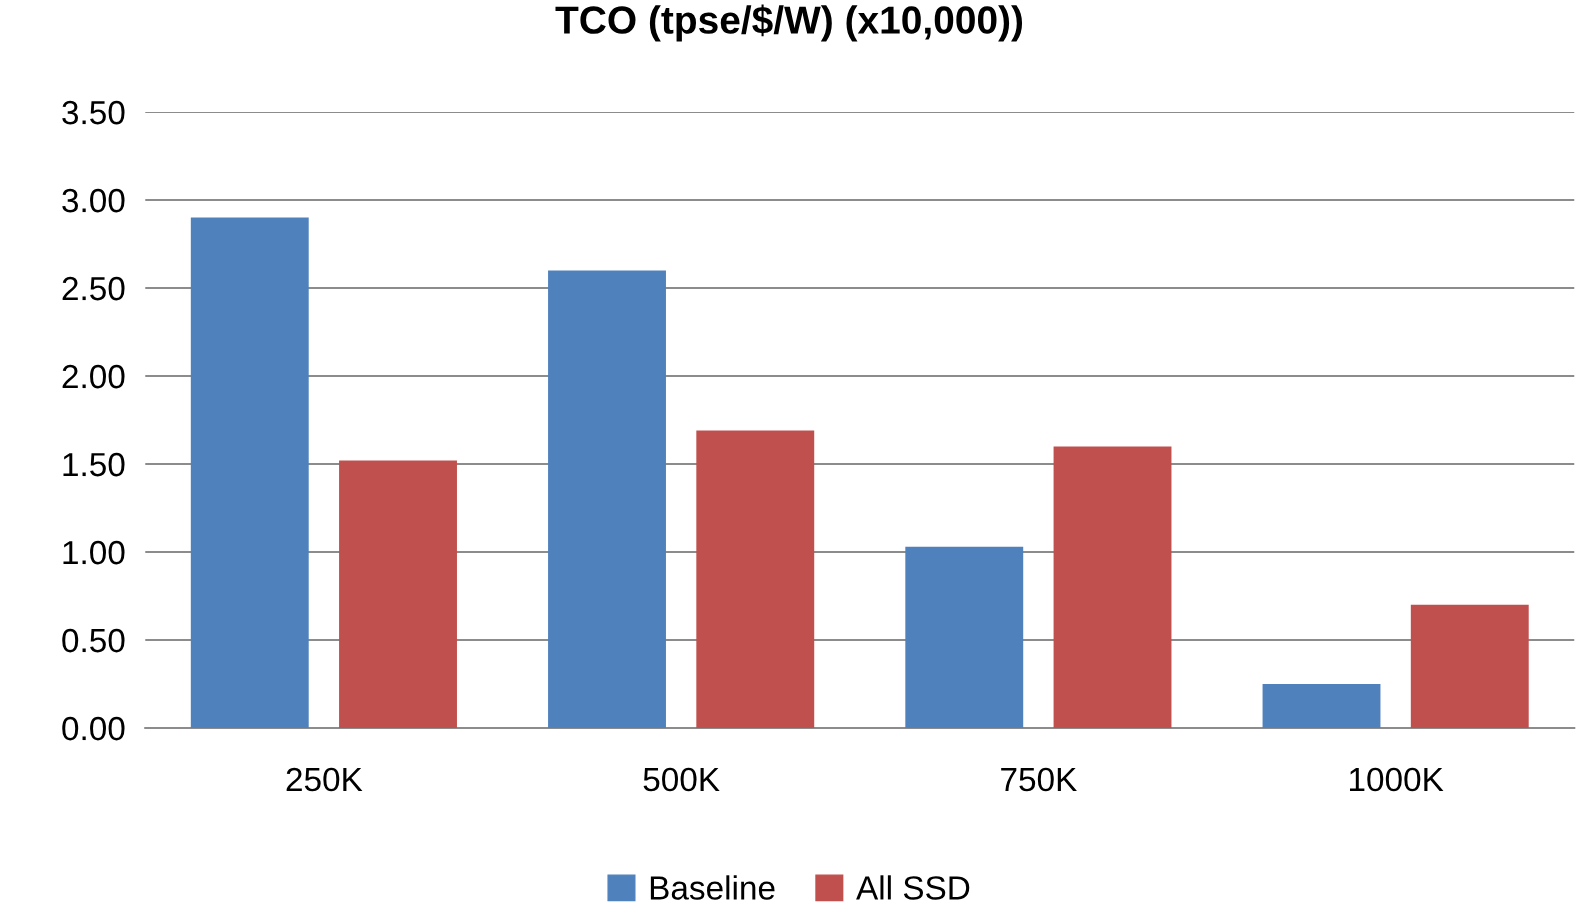  Describe the element at coordinates (93, 288) in the screenshot. I see `y-tick-label: 2.50` at that location.